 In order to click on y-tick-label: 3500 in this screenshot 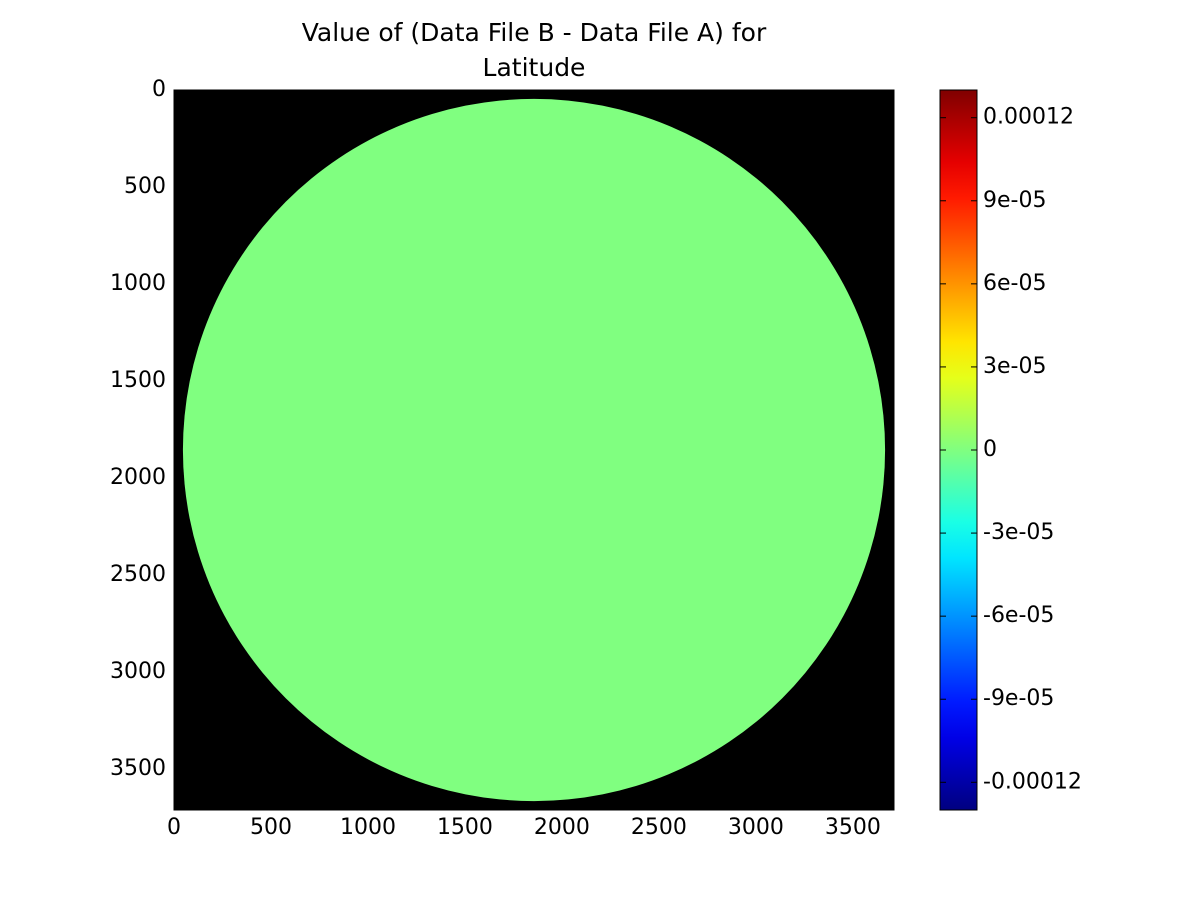, I will do `click(138, 768)`.